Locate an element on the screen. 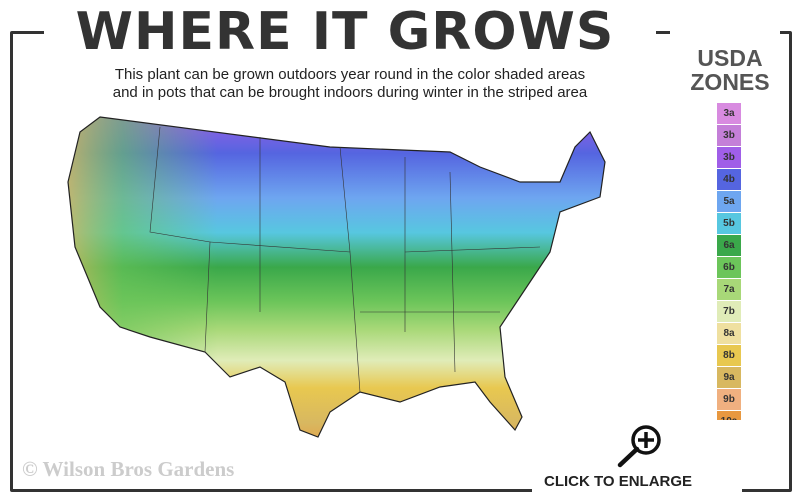  legend-zone-6b: 6b is located at coordinates (729, 268).